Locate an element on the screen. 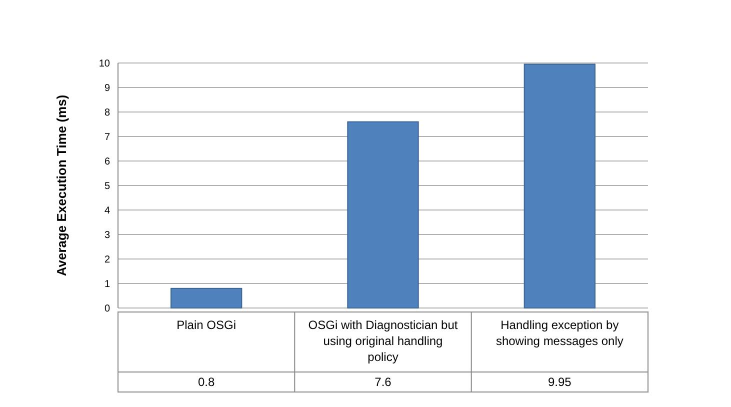 Image resolution: width=731 pixels, height=407 pixels. x-tick-label: OSGi with Diagnostician but using original handling policy is located at coordinates (383, 341).